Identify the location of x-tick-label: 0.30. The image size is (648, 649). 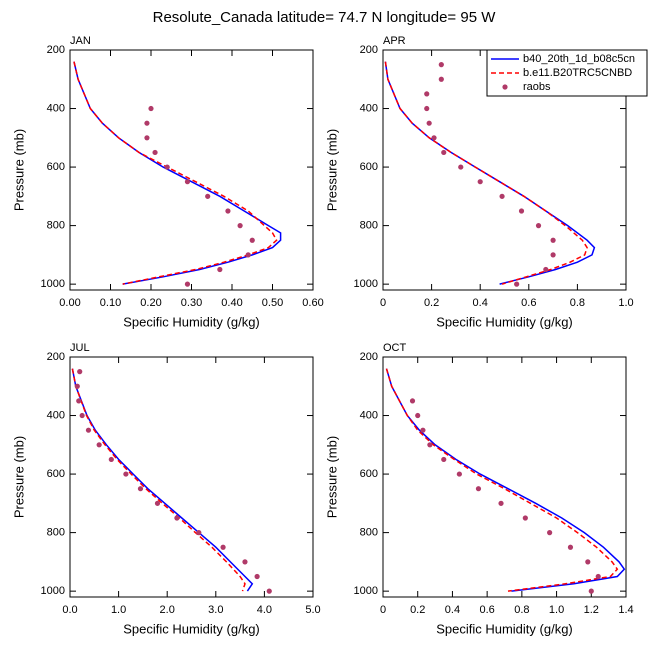
(191, 303).